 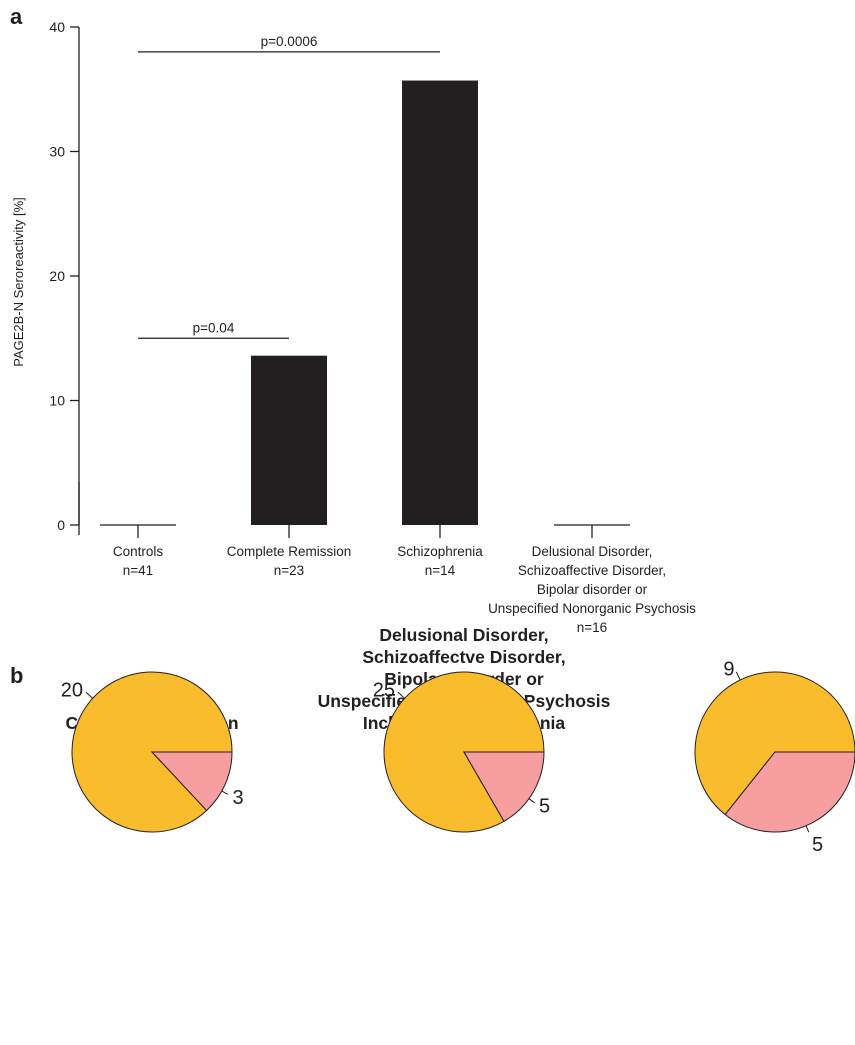 What do you see at coordinates (289, 570) in the screenshot?
I see `x-category-label: n=23` at bounding box center [289, 570].